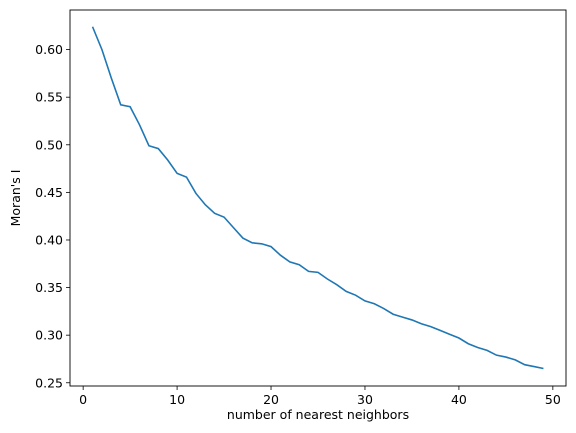 This screenshot has width=576, height=433. I want to click on y-tick-label: 0.55, so click(49, 97).